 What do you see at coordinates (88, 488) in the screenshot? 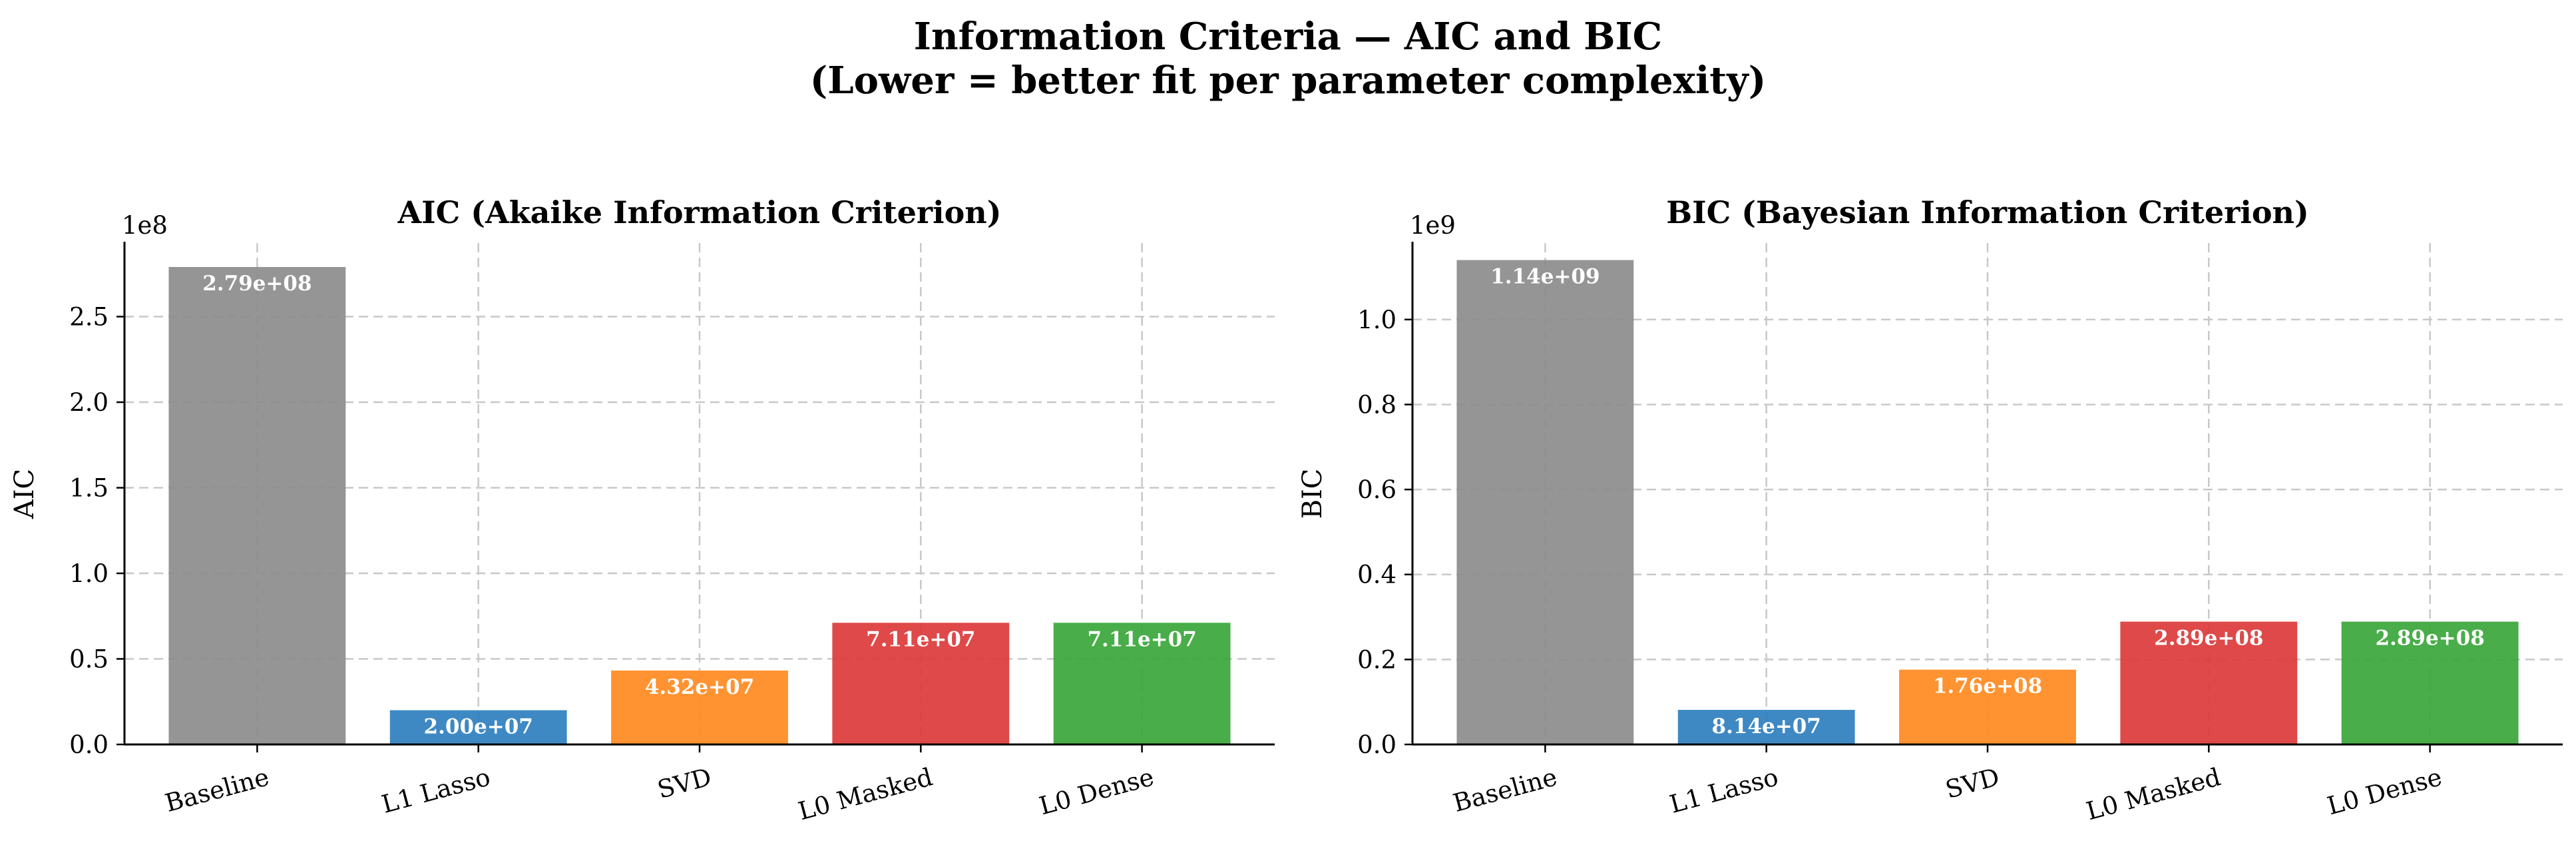
I see `aic-ytick-label: 1.5` at bounding box center [88, 488].